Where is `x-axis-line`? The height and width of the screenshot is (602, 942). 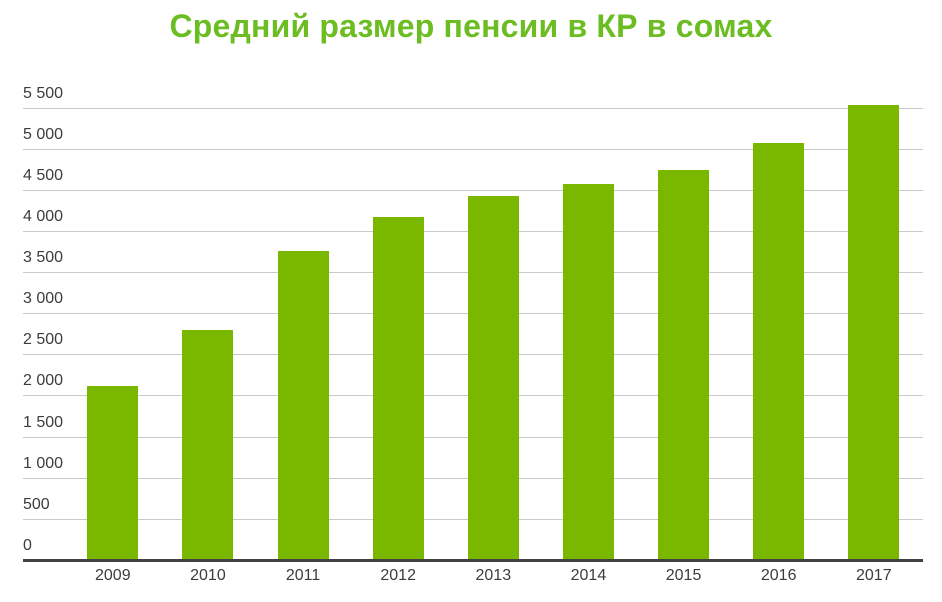 x-axis-line is located at coordinates (473, 560).